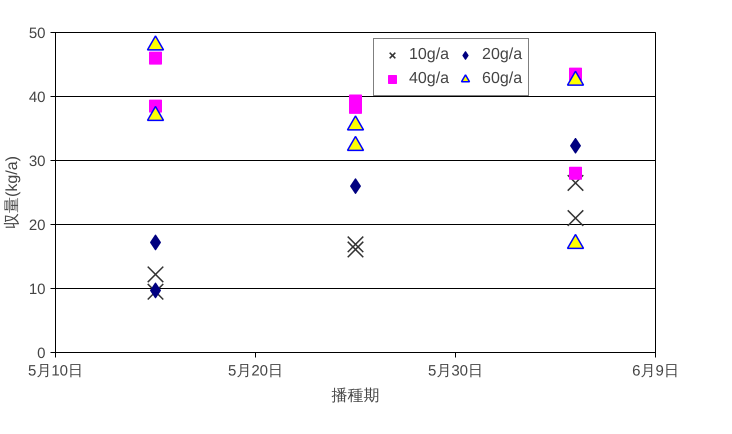 The height and width of the screenshot is (434, 732). What do you see at coordinates (429, 55) in the screenshot?
I see `legend-label: 10g/a` at bounding box center [429, 55].